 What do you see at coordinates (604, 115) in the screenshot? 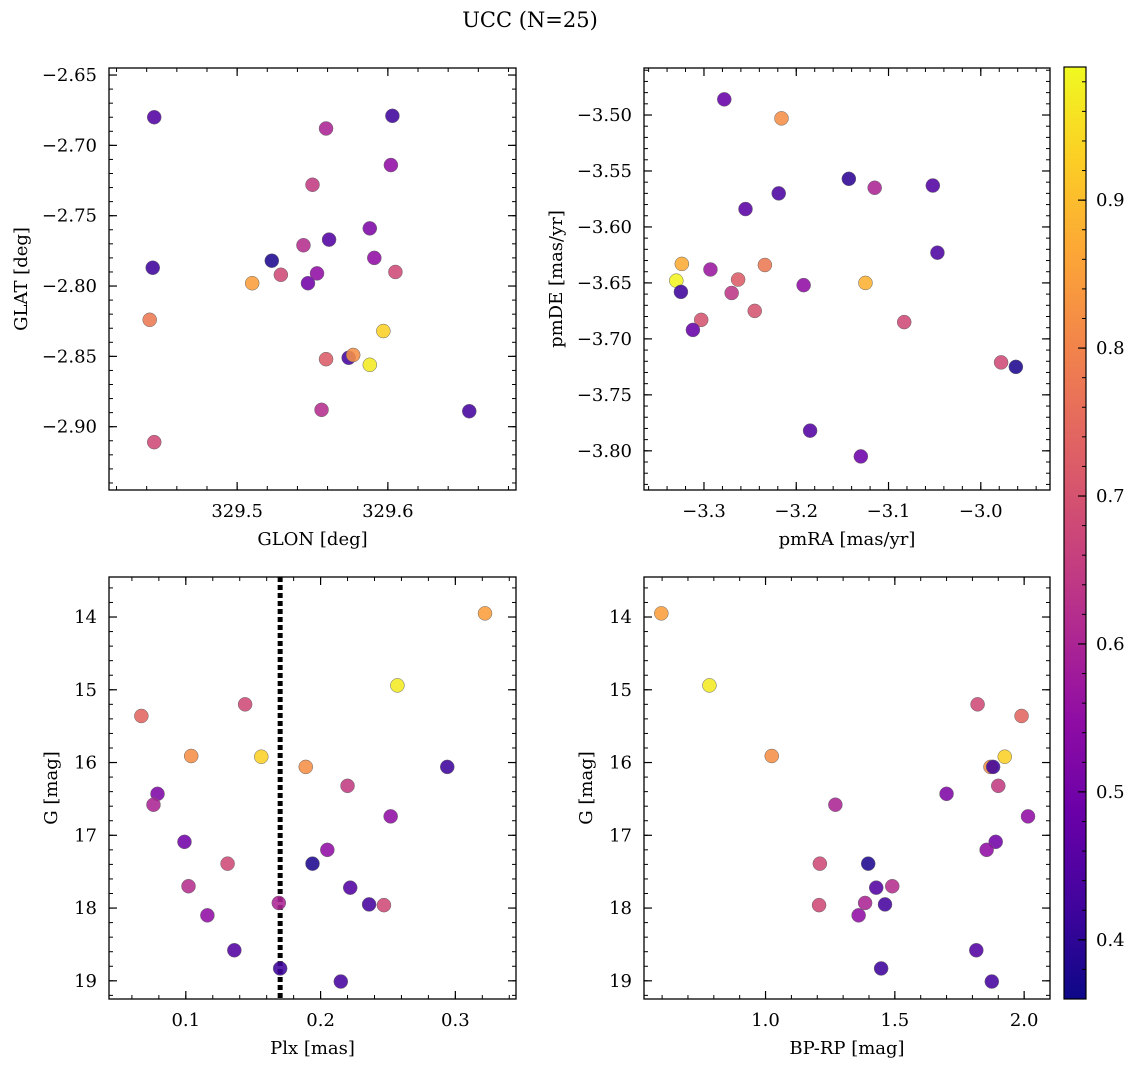
I see `y-tick-label: −3.50` at bounding box center [604, 115].